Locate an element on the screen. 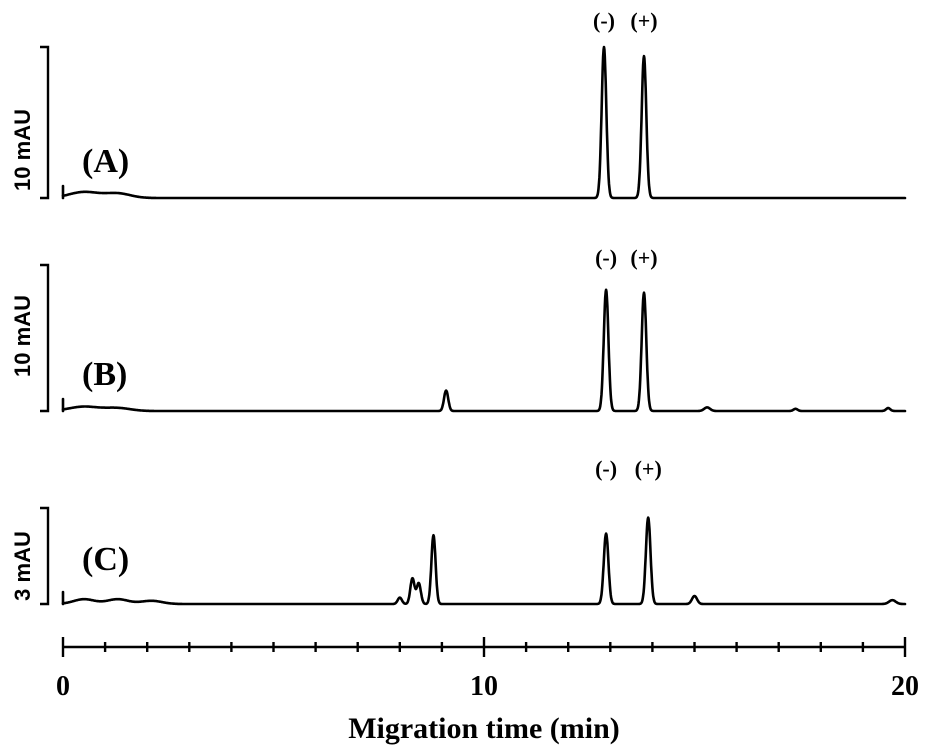  x-axis-title: Migration time (min) is located at coordinates (484, 728).